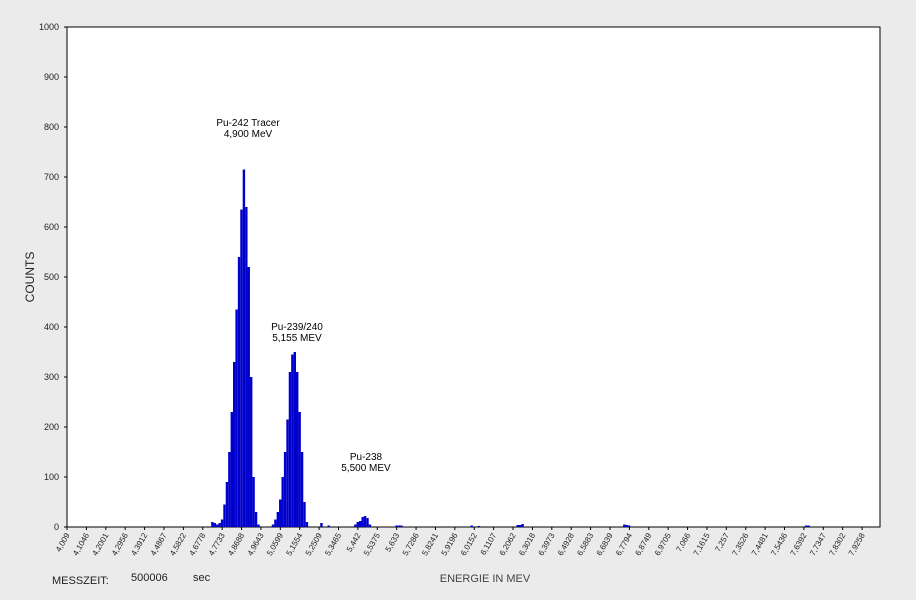  What do you see at coordinates (585, 544) in the screenshot?
I see `x-tick-label: 6,5883` at bounding box center [585, 544].